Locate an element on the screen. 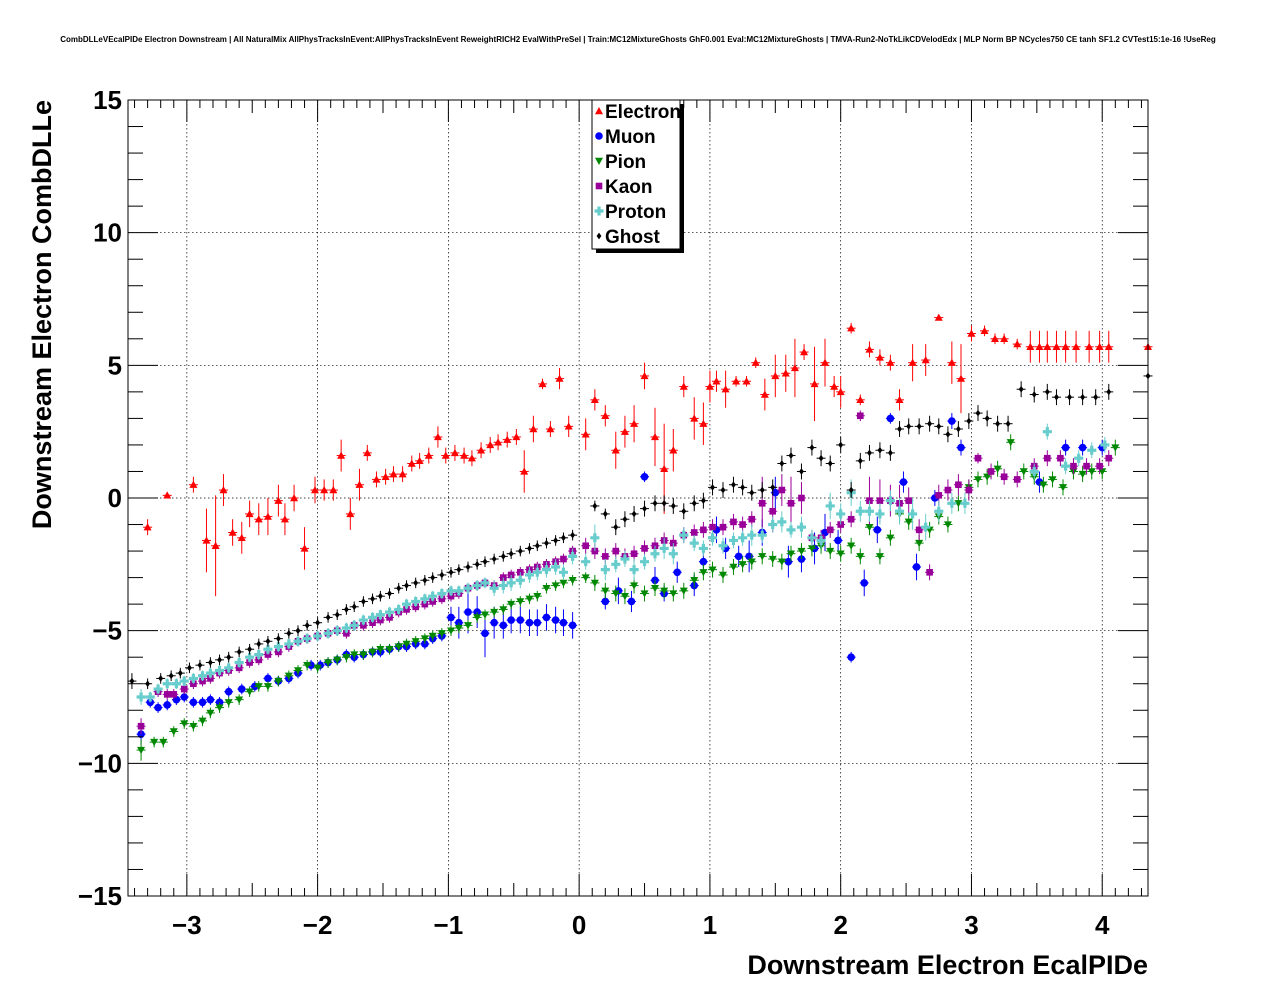  x-tick-label: 4 is located at coordinates (1102, 925).